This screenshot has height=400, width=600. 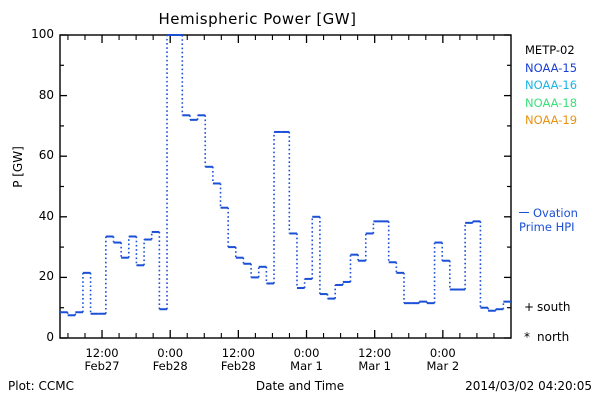 I want to click on x-tick-label: 12:00 Feb27, so click(x=102, y=359).